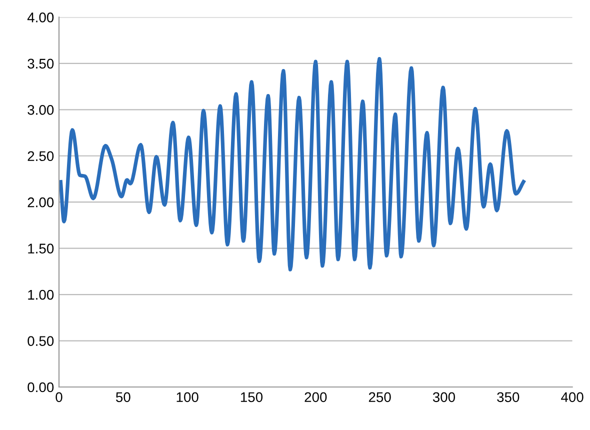 The image size is (590, 430). Describe the element at coordinates (123, 397) in the screenshot. I see `x-tick-label: 50` at that location.